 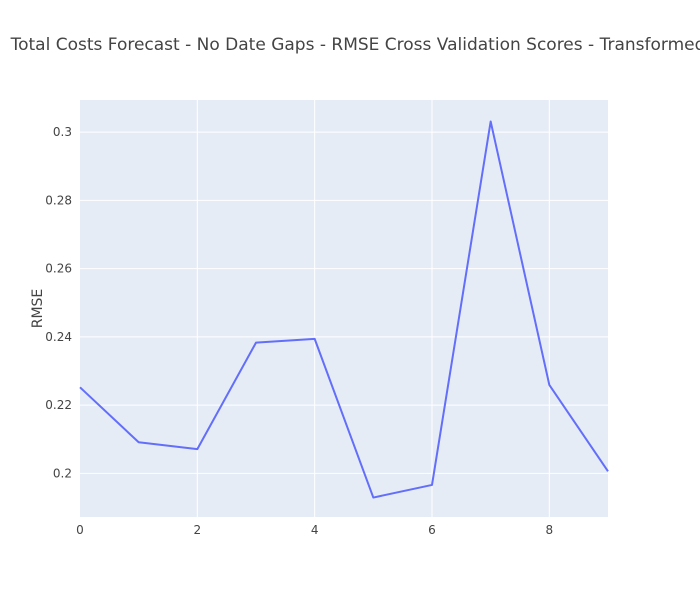 What do you see at coordinates (62, 132) in the screenshot?
I see `y-tick-label: 0.3` at bounding box center [62, 132].